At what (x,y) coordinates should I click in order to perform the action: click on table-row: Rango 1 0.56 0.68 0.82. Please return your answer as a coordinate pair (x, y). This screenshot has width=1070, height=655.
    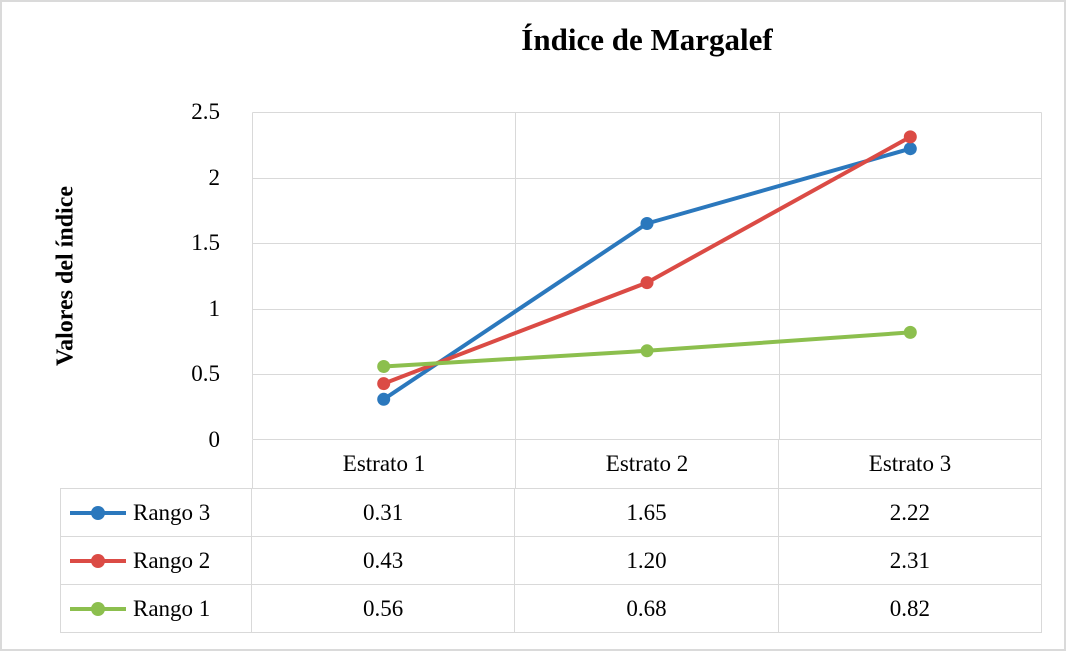
    Looking at the image, I should click on (551, 609).